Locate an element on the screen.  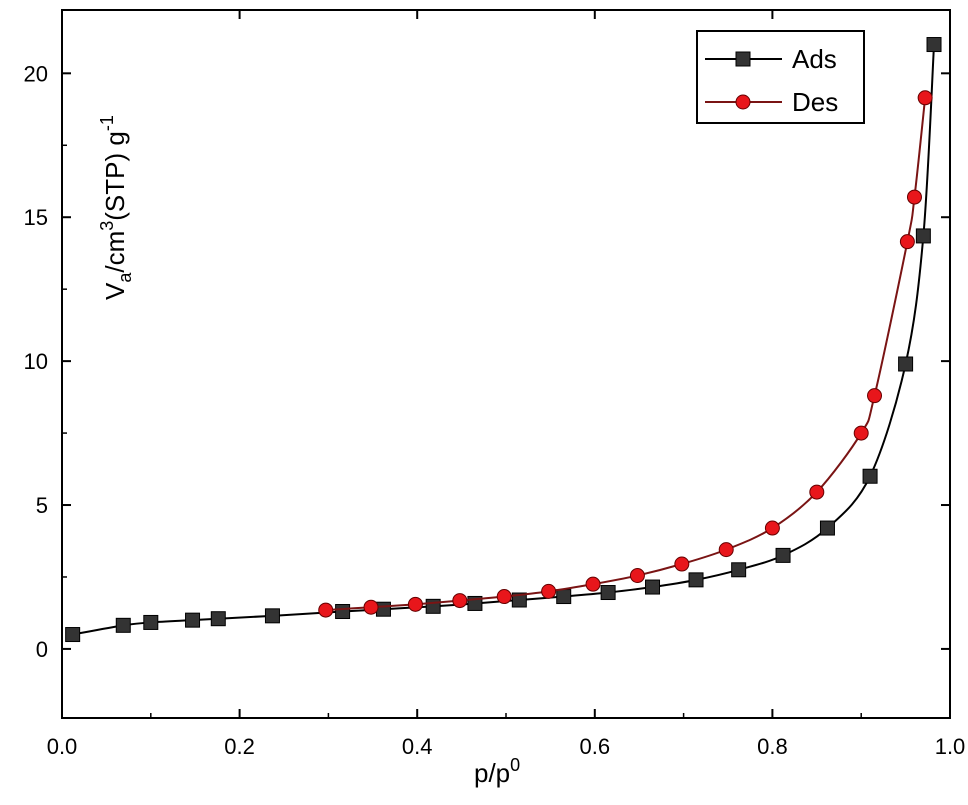
x-axis-title: p/p0 is located at coordinates (497, 771).